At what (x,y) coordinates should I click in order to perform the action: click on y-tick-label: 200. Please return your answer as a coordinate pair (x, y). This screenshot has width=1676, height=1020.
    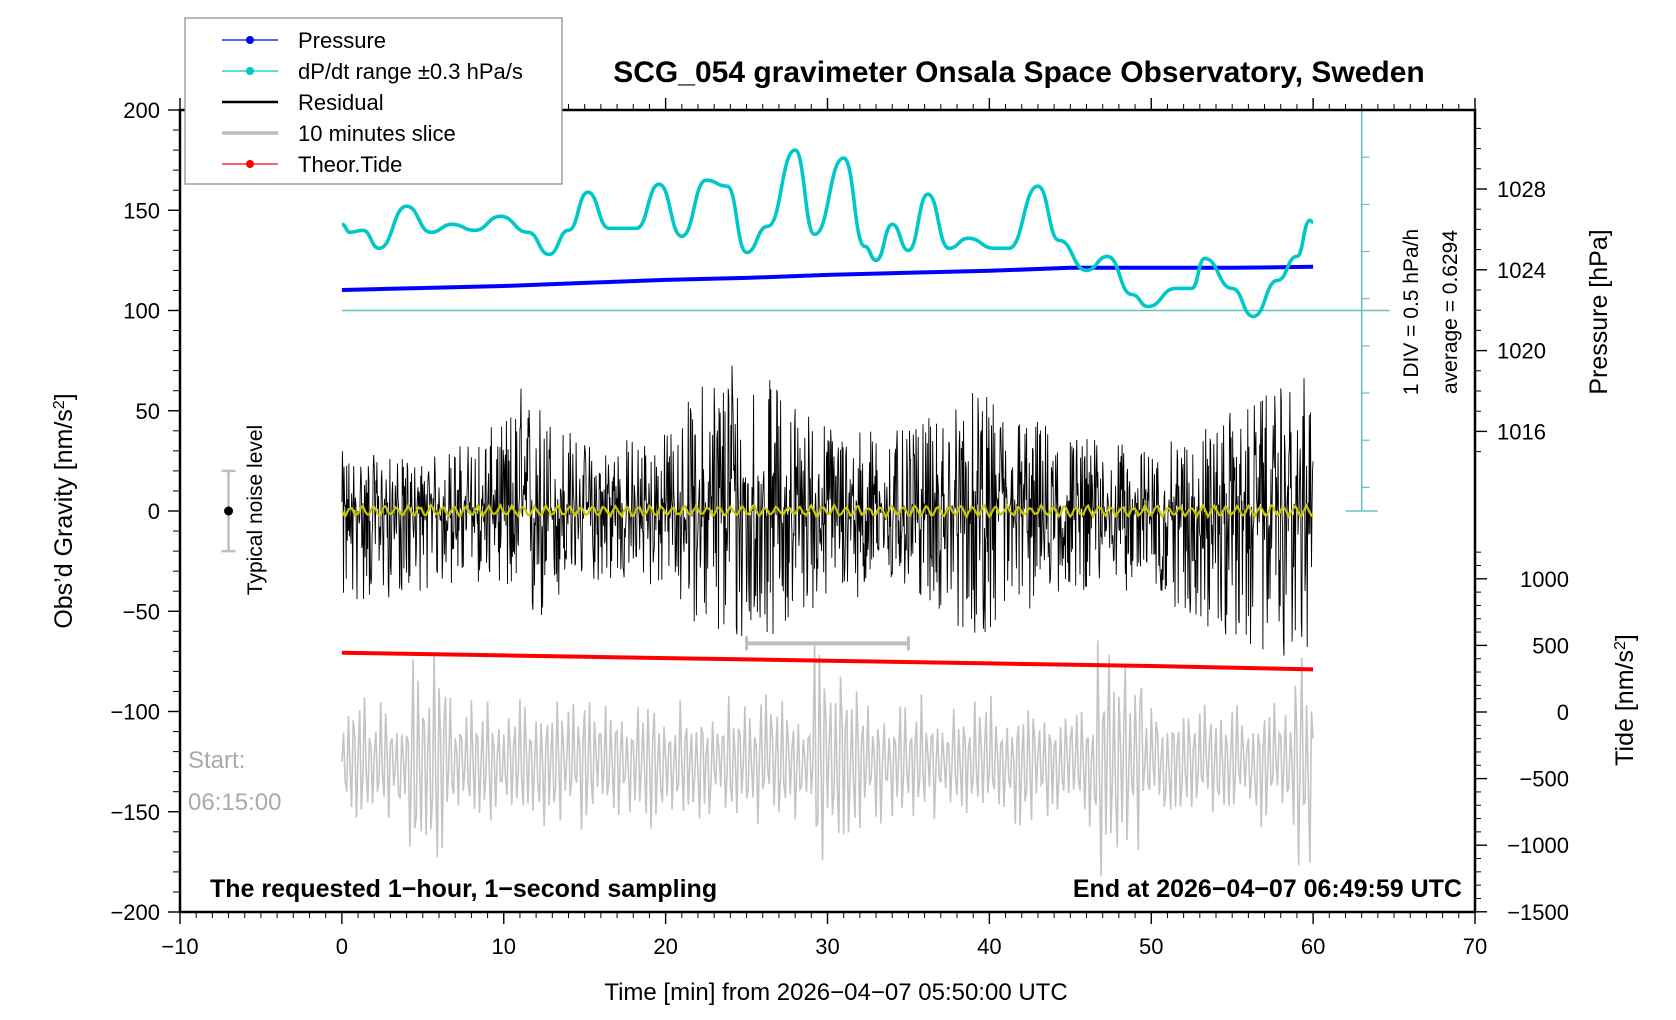
    Looking at the image, I should click on (141, 110).